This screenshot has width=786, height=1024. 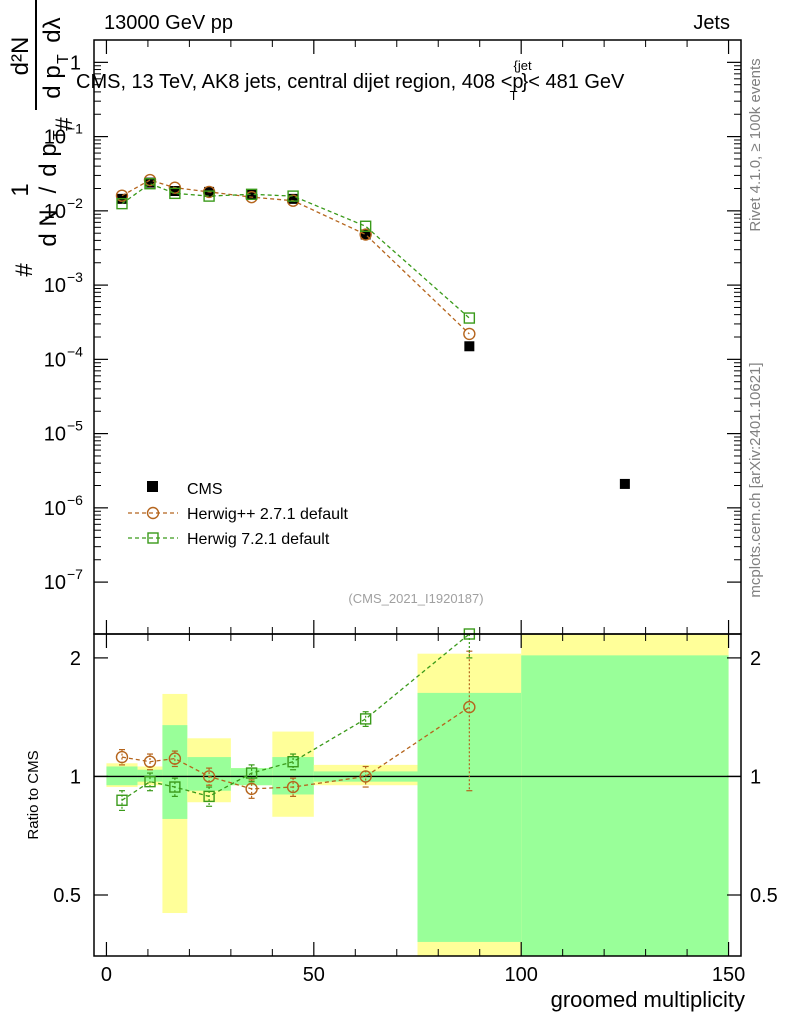 What do you see at coordinates (55, 360) in the screenshot?
I see `main-y-tick-label-4: 10` at bounding box center [55, 360].